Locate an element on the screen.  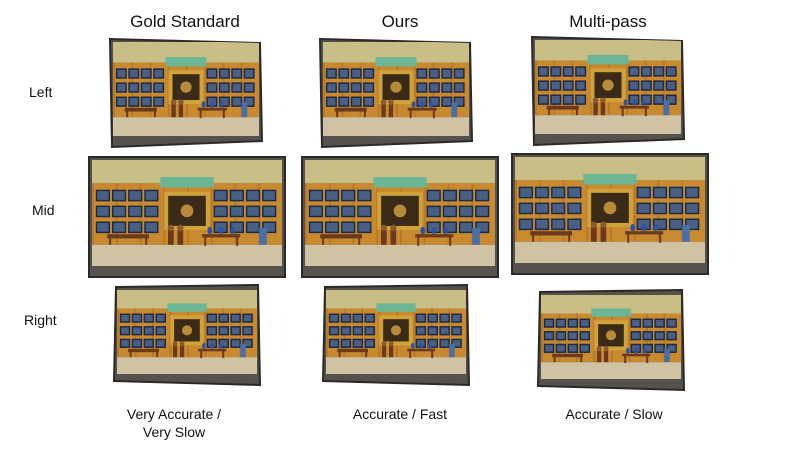
column-title-multi-pass: Multi-pass is located at coordinates (608, 21).